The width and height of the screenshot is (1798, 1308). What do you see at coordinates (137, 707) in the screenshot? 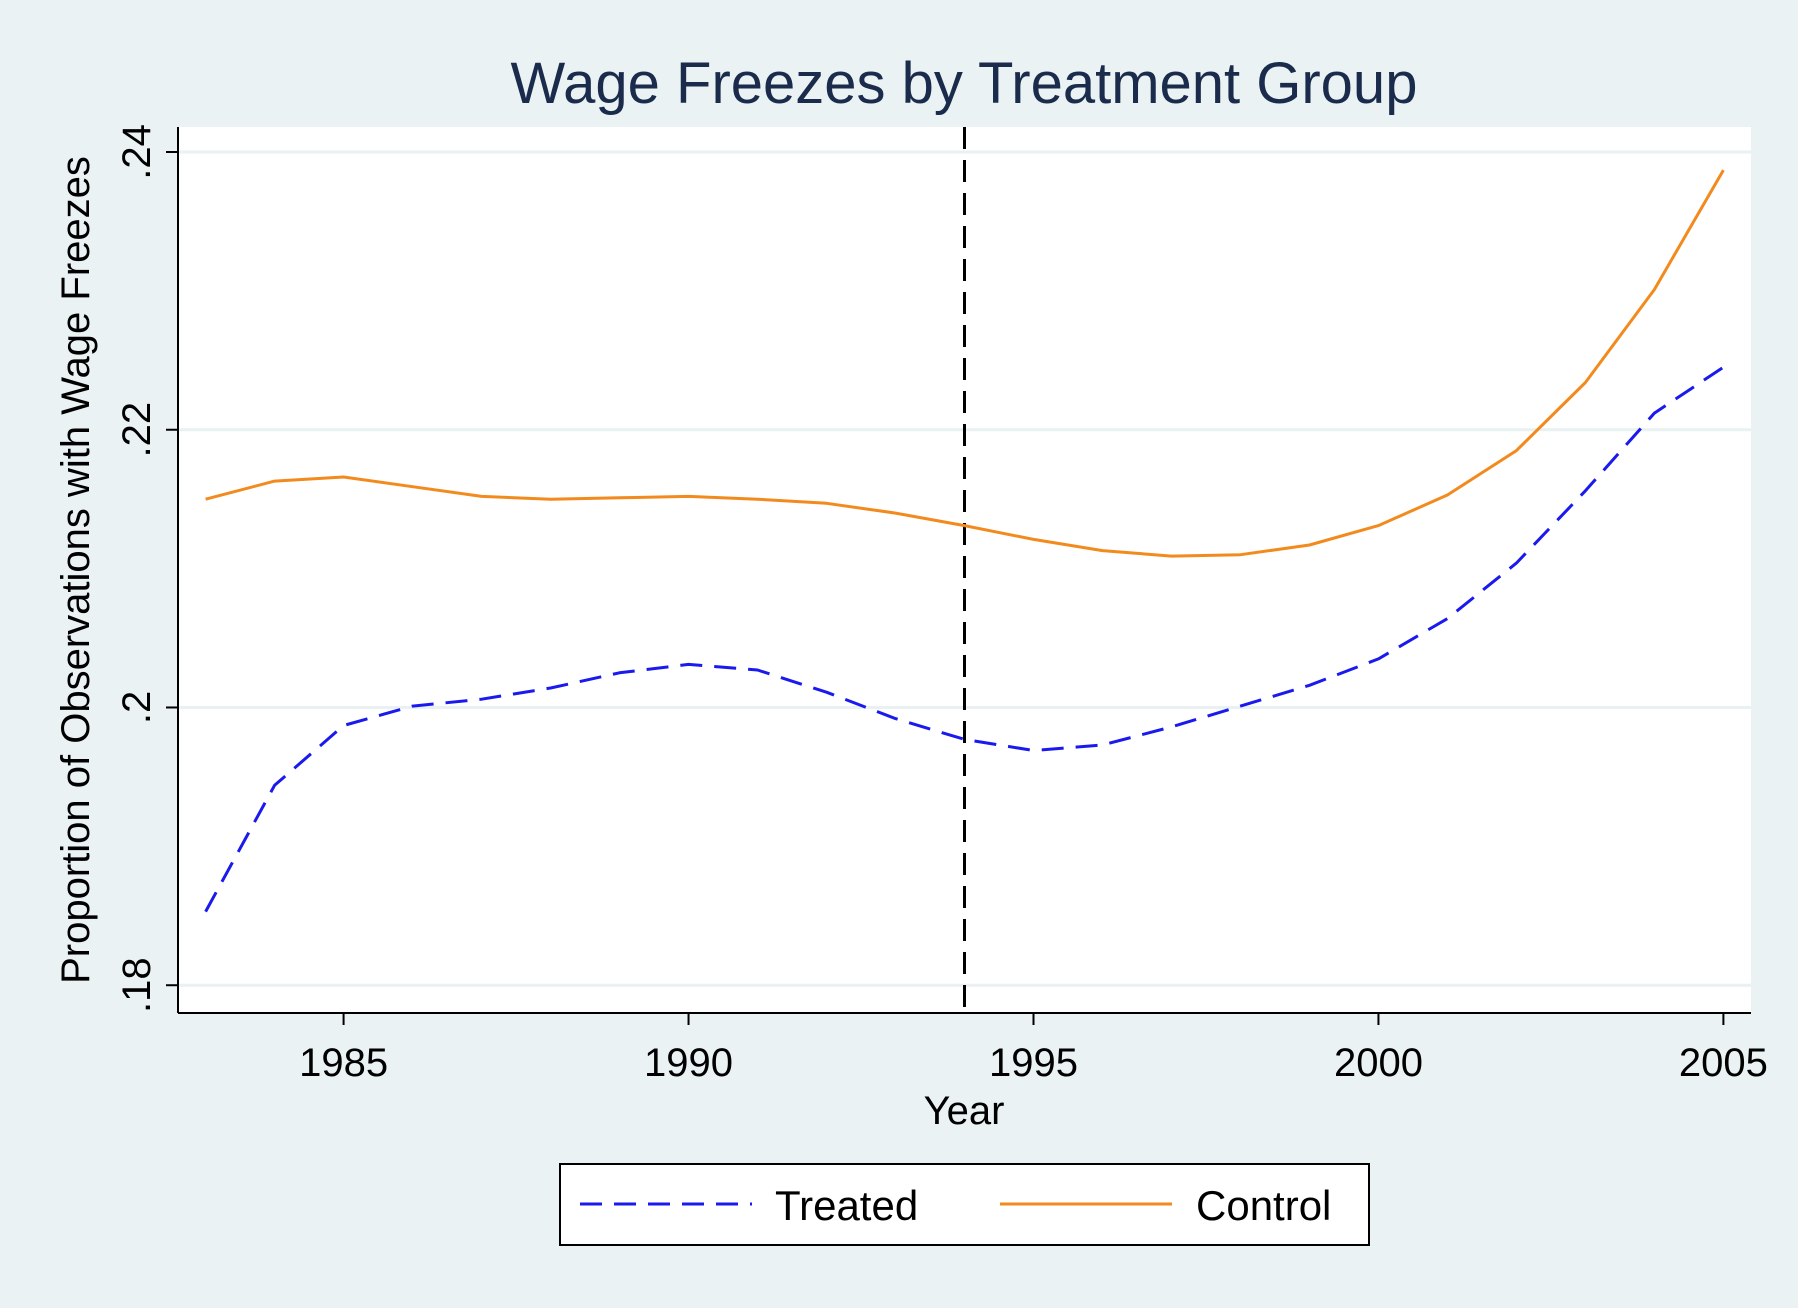
I see `y-tick-label: .2` at bounding box center [137, 707].